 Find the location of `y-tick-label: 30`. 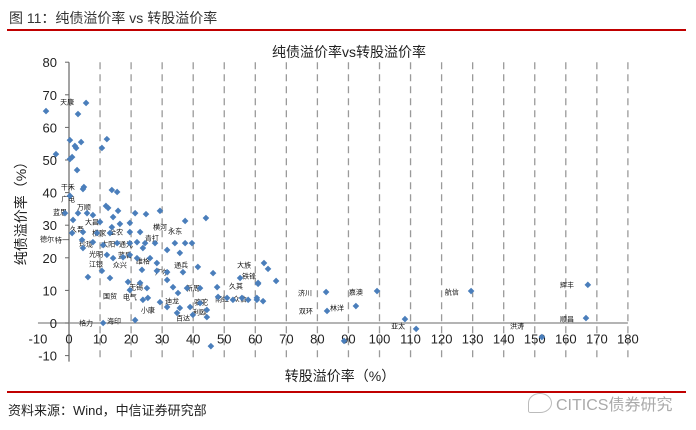

y-tick-label: 30 is located at coordinates (50, 225).